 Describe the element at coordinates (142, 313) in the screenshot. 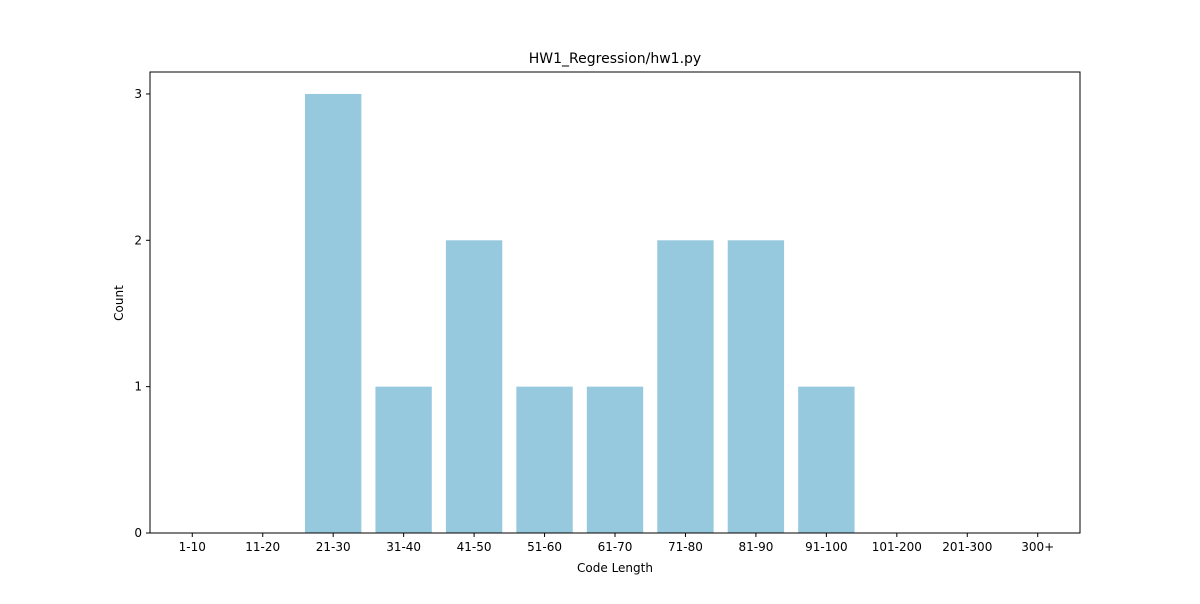

I see `y-axis-ticks: 0 1 2 3` at that location.